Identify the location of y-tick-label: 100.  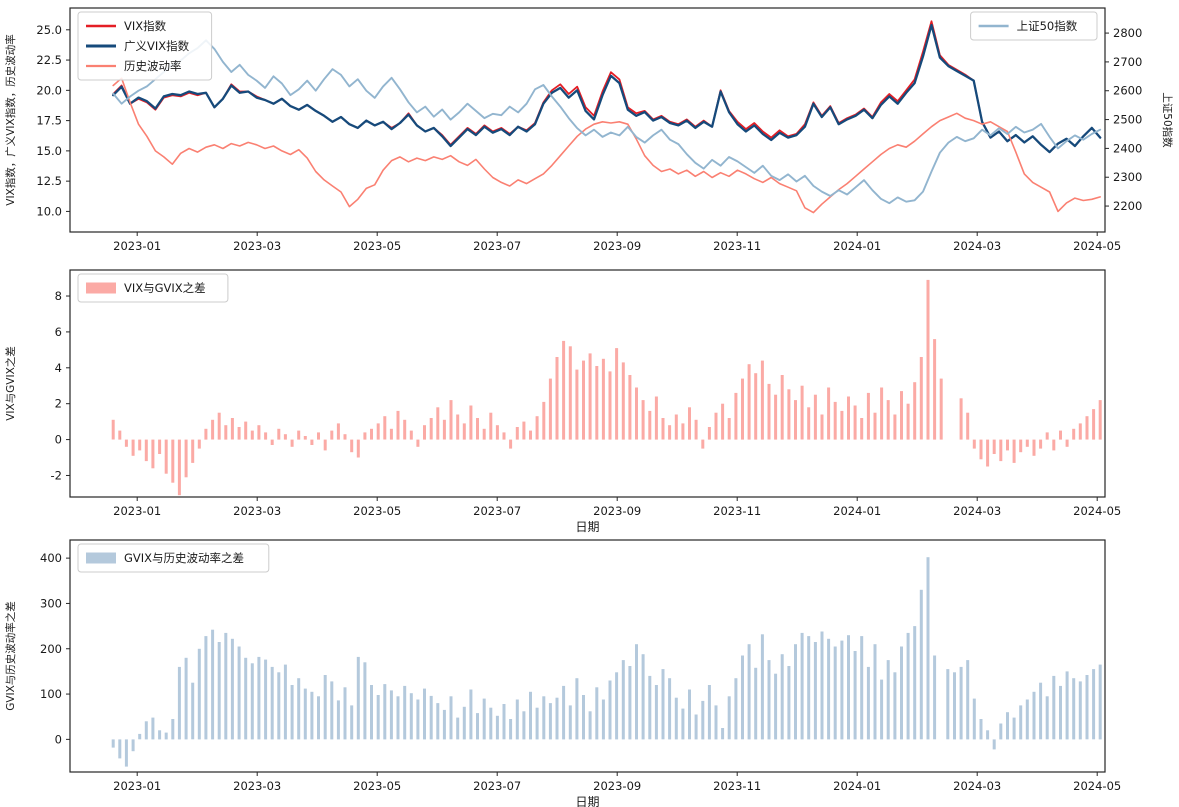
(51, 694).